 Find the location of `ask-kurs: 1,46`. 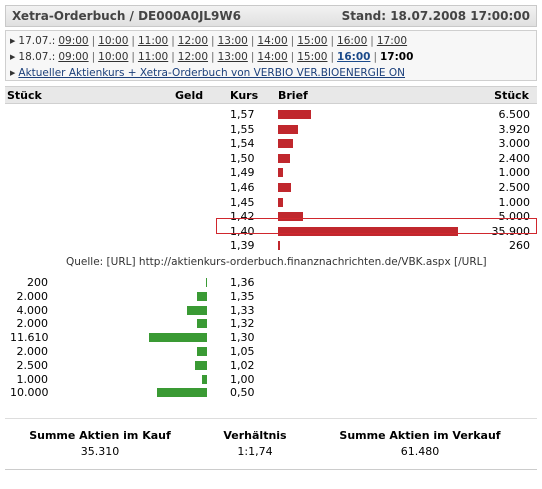

ask-kurs: 1,46 is located at coordinates (242, 187).